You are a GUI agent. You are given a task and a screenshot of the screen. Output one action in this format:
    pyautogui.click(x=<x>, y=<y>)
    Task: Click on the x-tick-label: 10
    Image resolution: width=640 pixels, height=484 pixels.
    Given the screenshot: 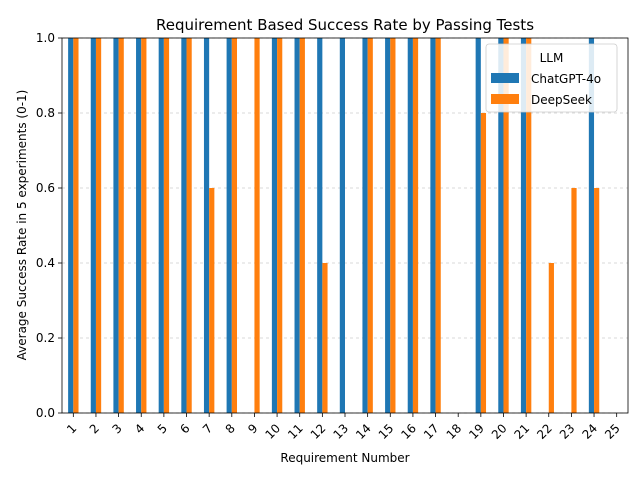 What is the action you would take?
    pyautogui.click(x=272, y=431)
    